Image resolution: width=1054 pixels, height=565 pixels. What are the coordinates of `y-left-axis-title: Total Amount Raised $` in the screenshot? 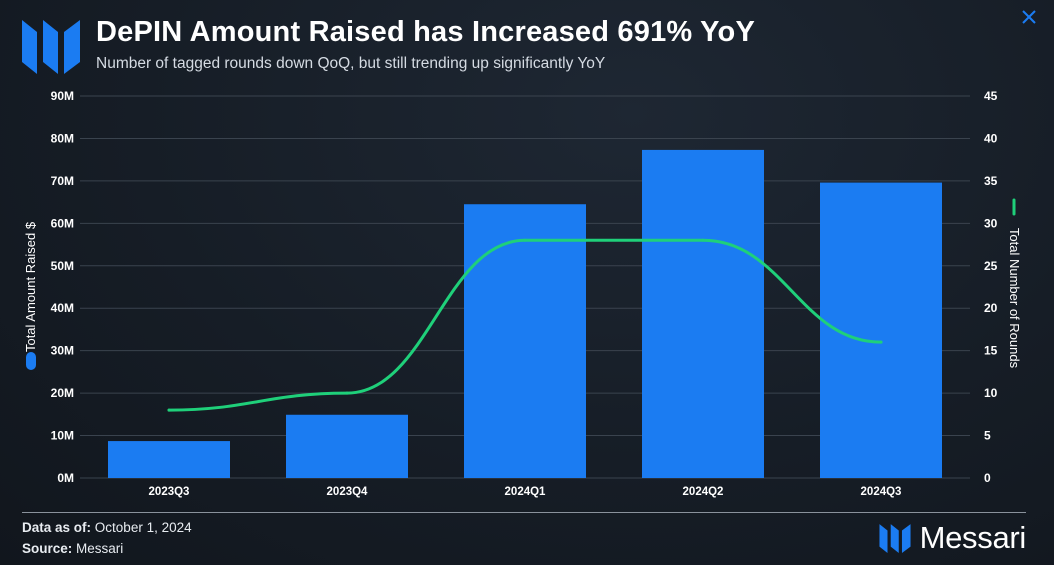 It's located at (30, 286).